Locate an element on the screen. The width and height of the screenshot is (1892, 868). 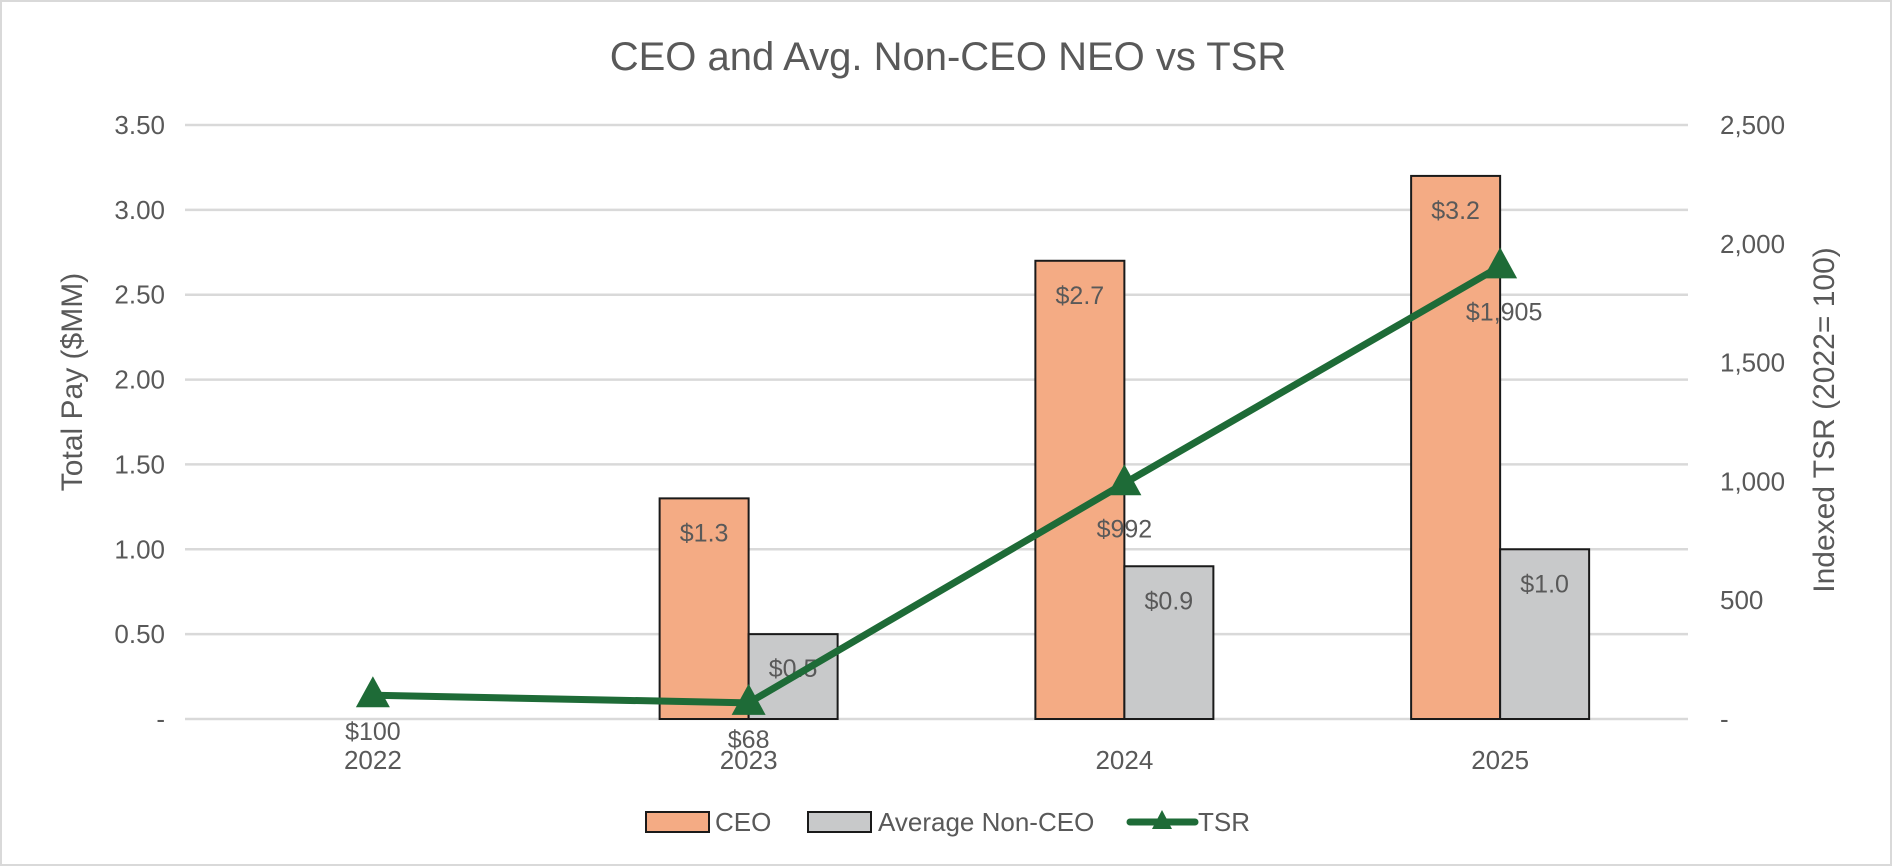
y-tick-label-left: 2.00 is located at coordinates (139, 380).